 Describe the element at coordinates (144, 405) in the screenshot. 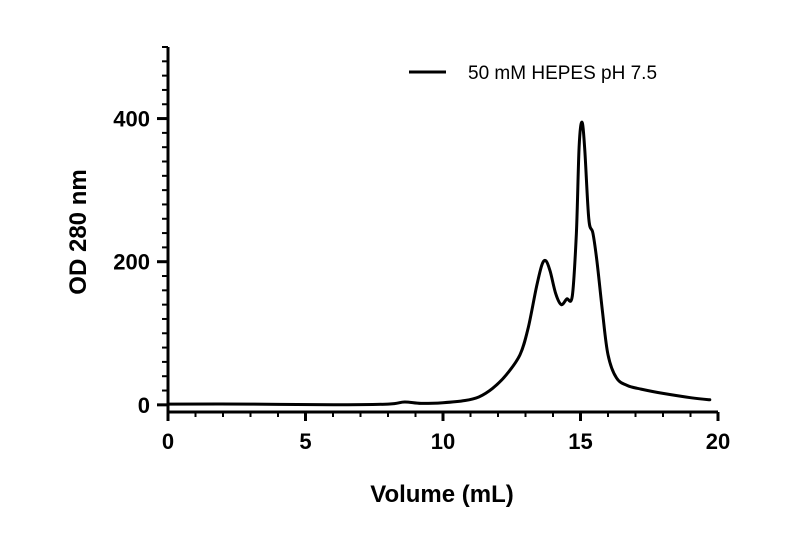

I see `y-tick-label: 0` at that location.